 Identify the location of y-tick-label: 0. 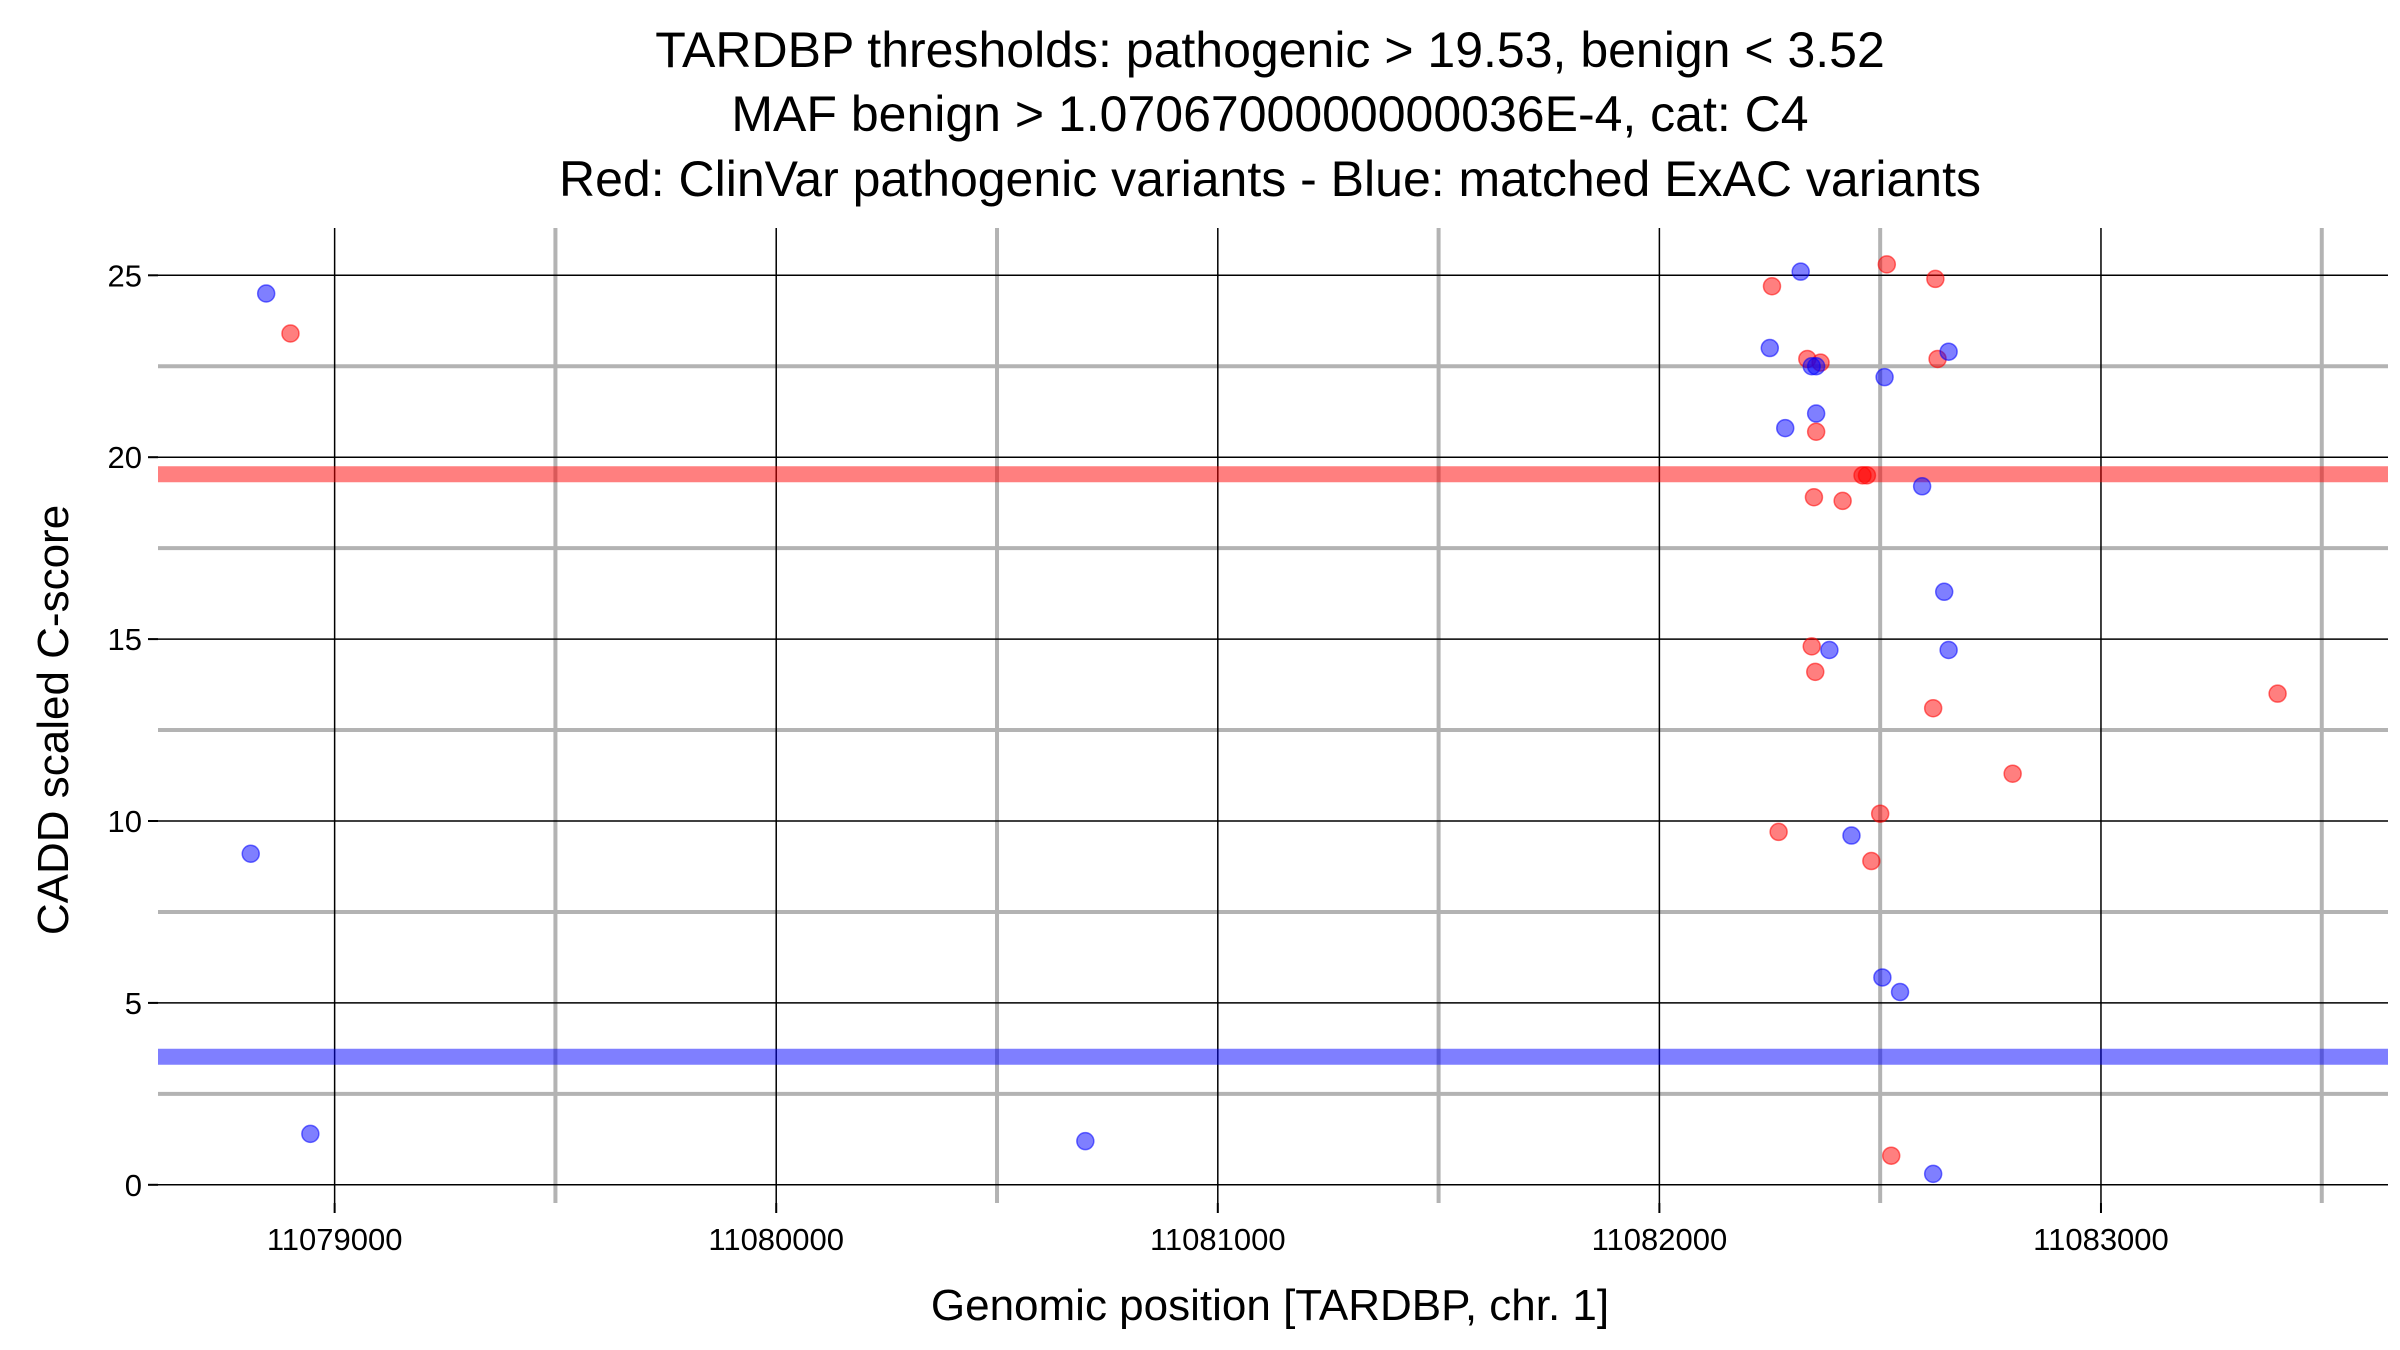
(133, 1185).